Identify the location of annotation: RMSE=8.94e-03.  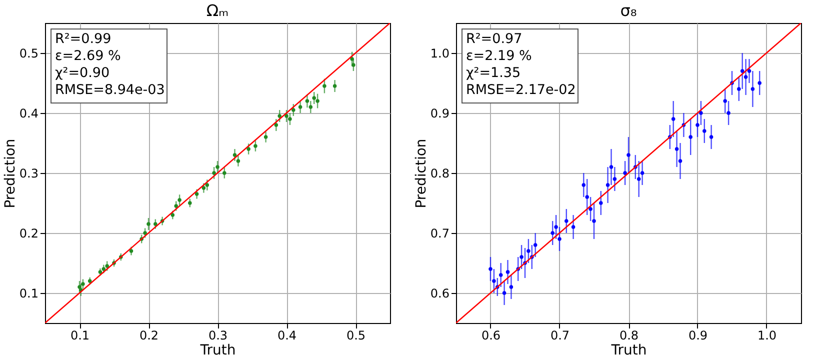
(110, 90).